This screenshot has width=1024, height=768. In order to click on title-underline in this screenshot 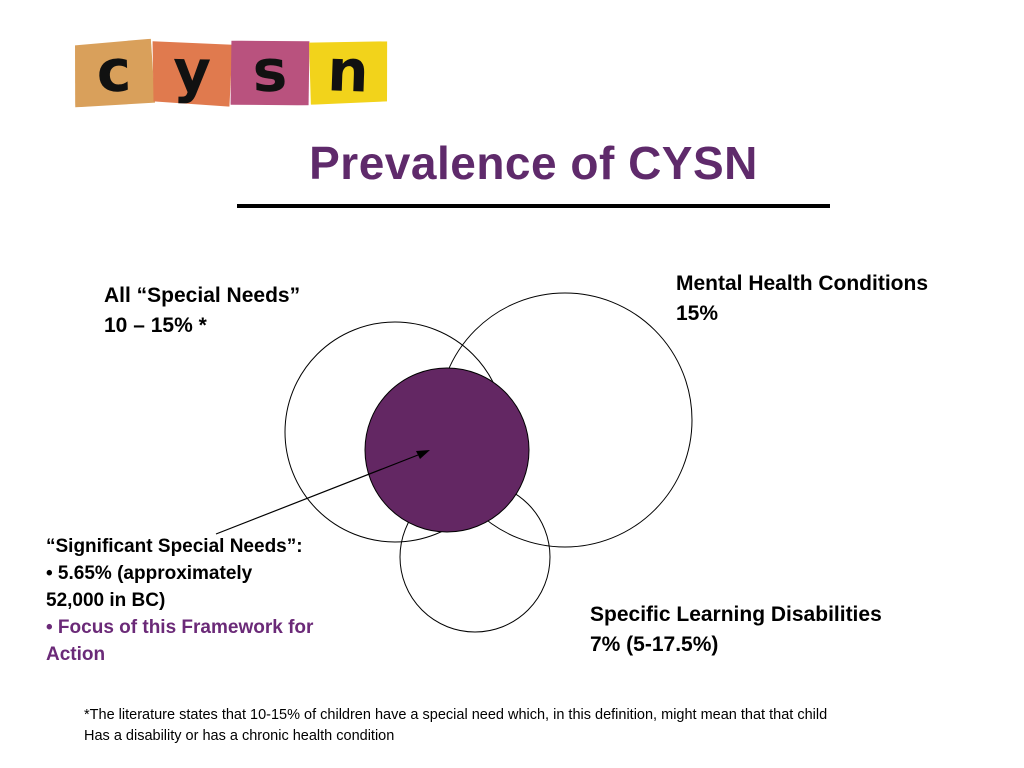, I will do `click(533, 206)`.